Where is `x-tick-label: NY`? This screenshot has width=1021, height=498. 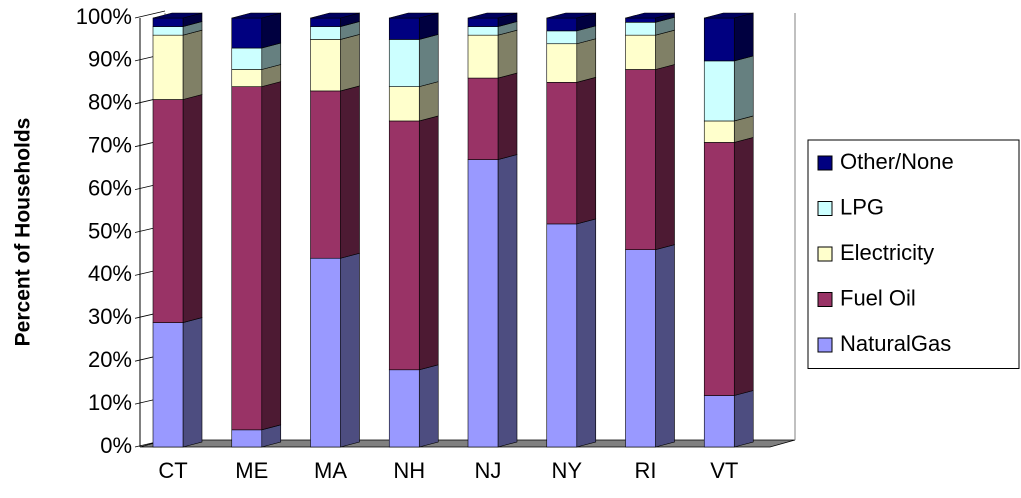
x-tick-label: NY is located at coordinates (566, 470).